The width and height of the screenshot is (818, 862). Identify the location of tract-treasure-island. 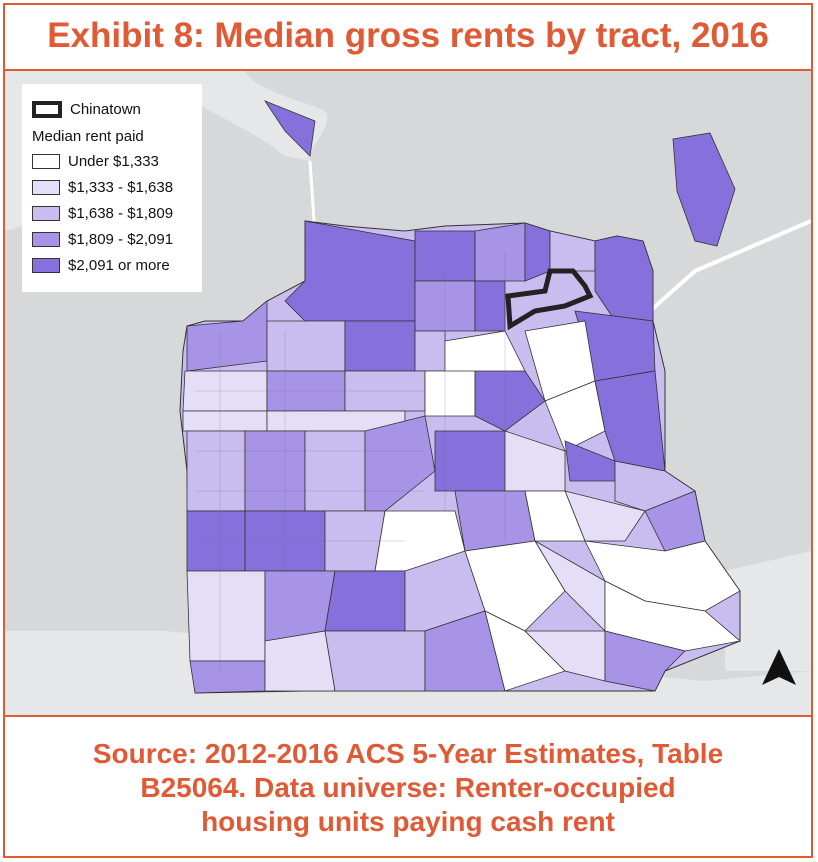
(704, 189).